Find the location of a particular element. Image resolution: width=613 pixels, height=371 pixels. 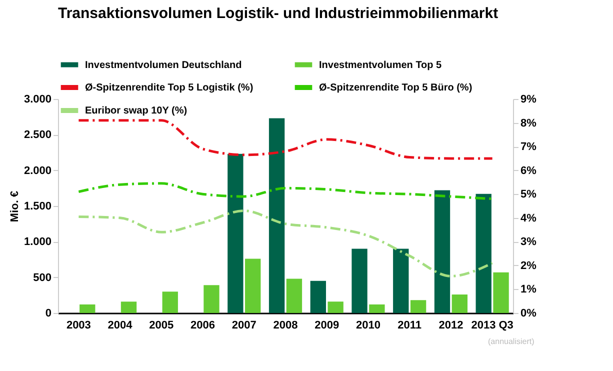

x-tick-label: 2012 is located at coordinates (451, 326).